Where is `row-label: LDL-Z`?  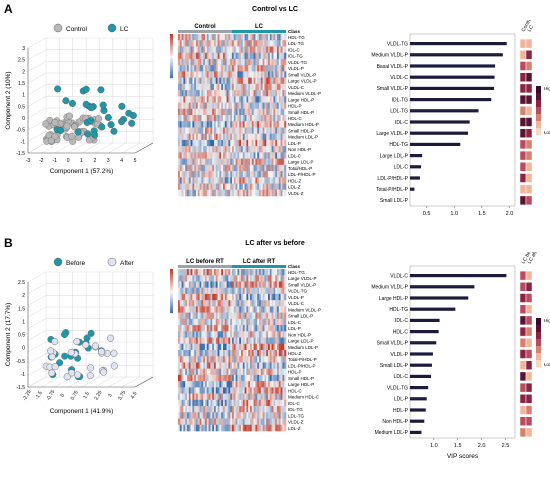 row-label: LDL-Z is located at coordinates (294, 187).